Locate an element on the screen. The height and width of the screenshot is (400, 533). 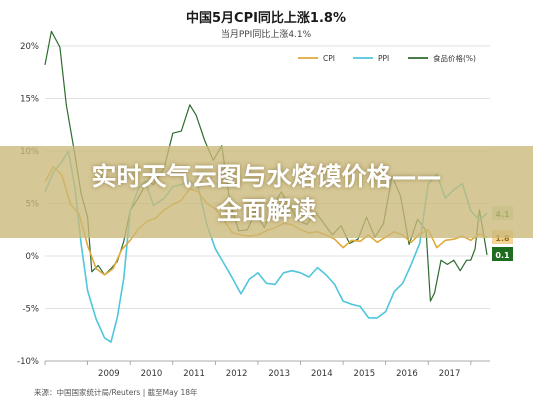
y-tick-label-6: -10% is located at coordinates (28, 362).